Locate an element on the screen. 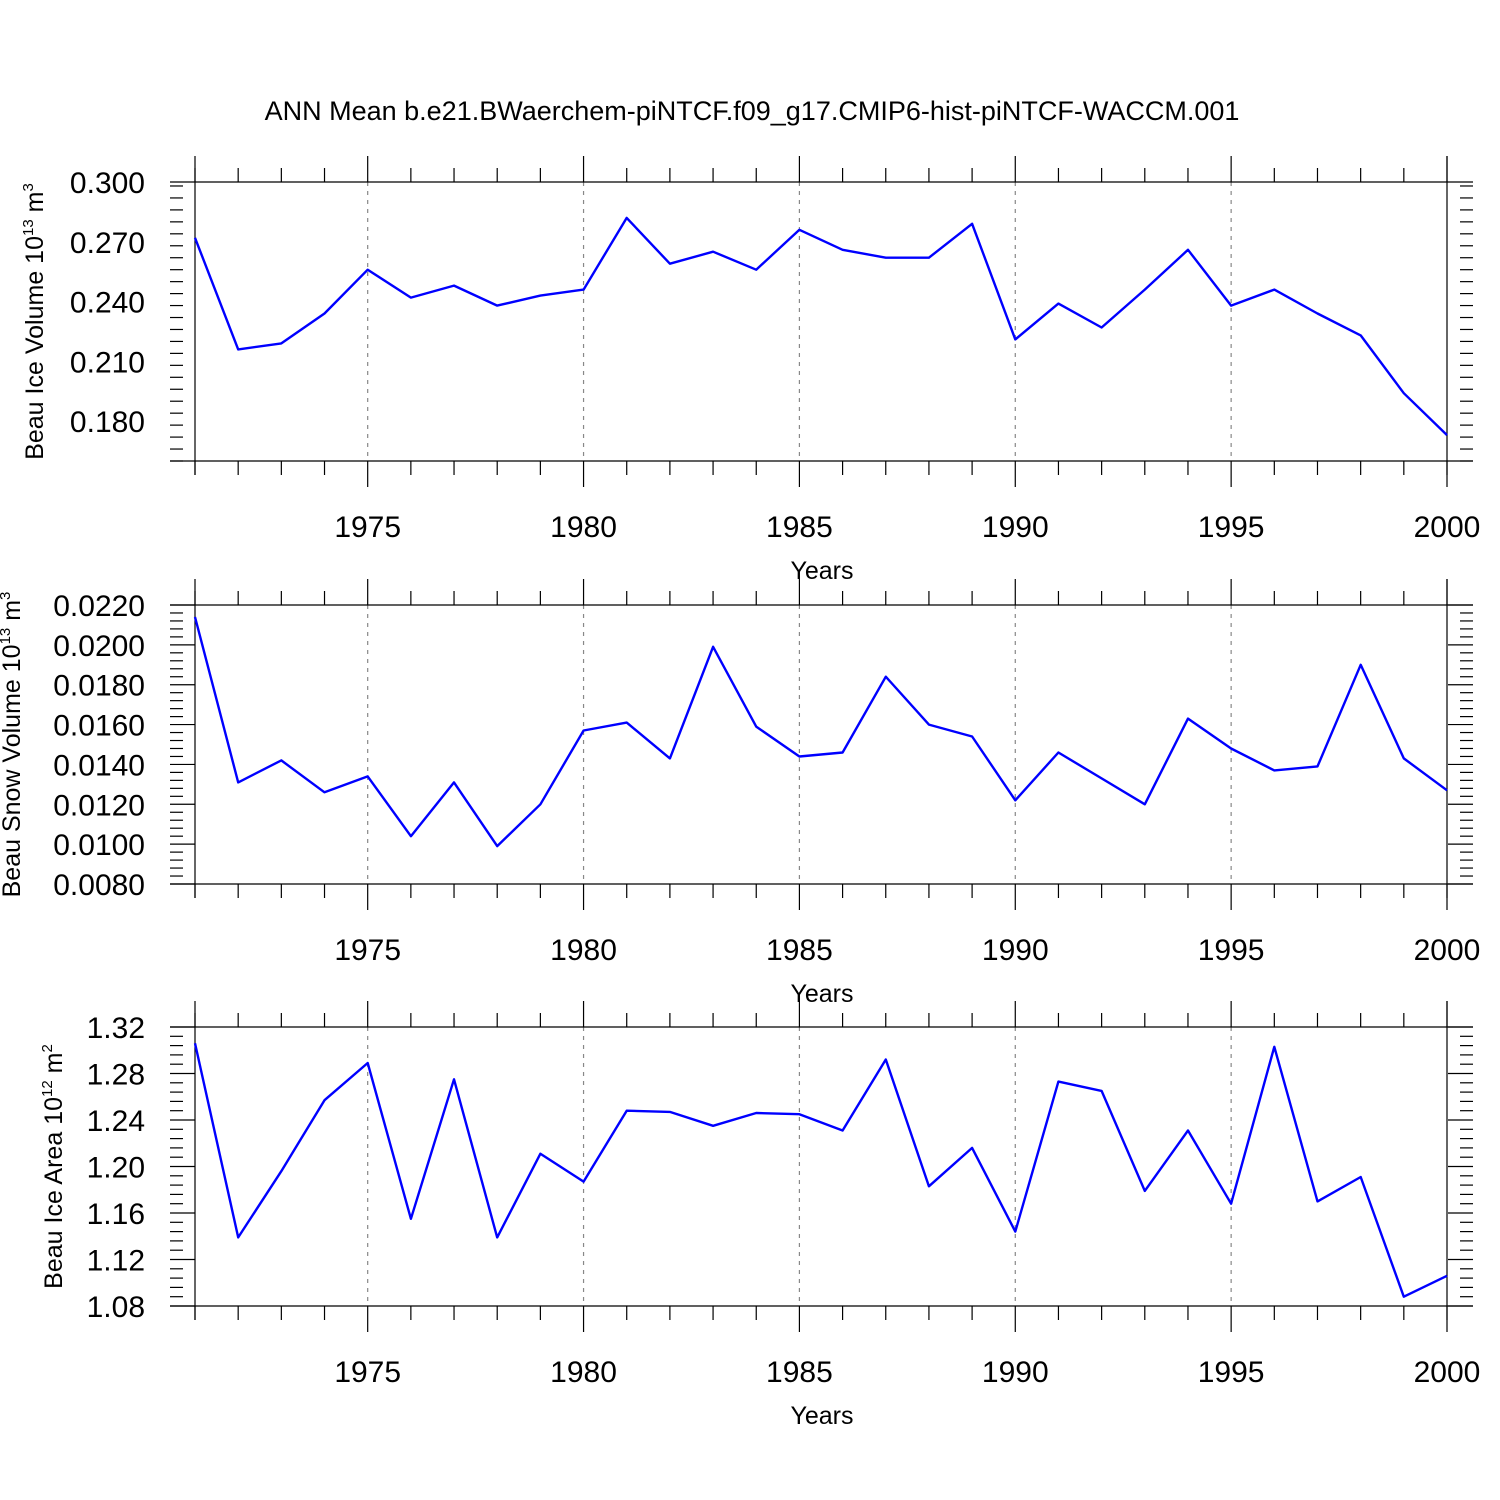  y-tick-label: 1.28 is located at coordinates (116, 1075).